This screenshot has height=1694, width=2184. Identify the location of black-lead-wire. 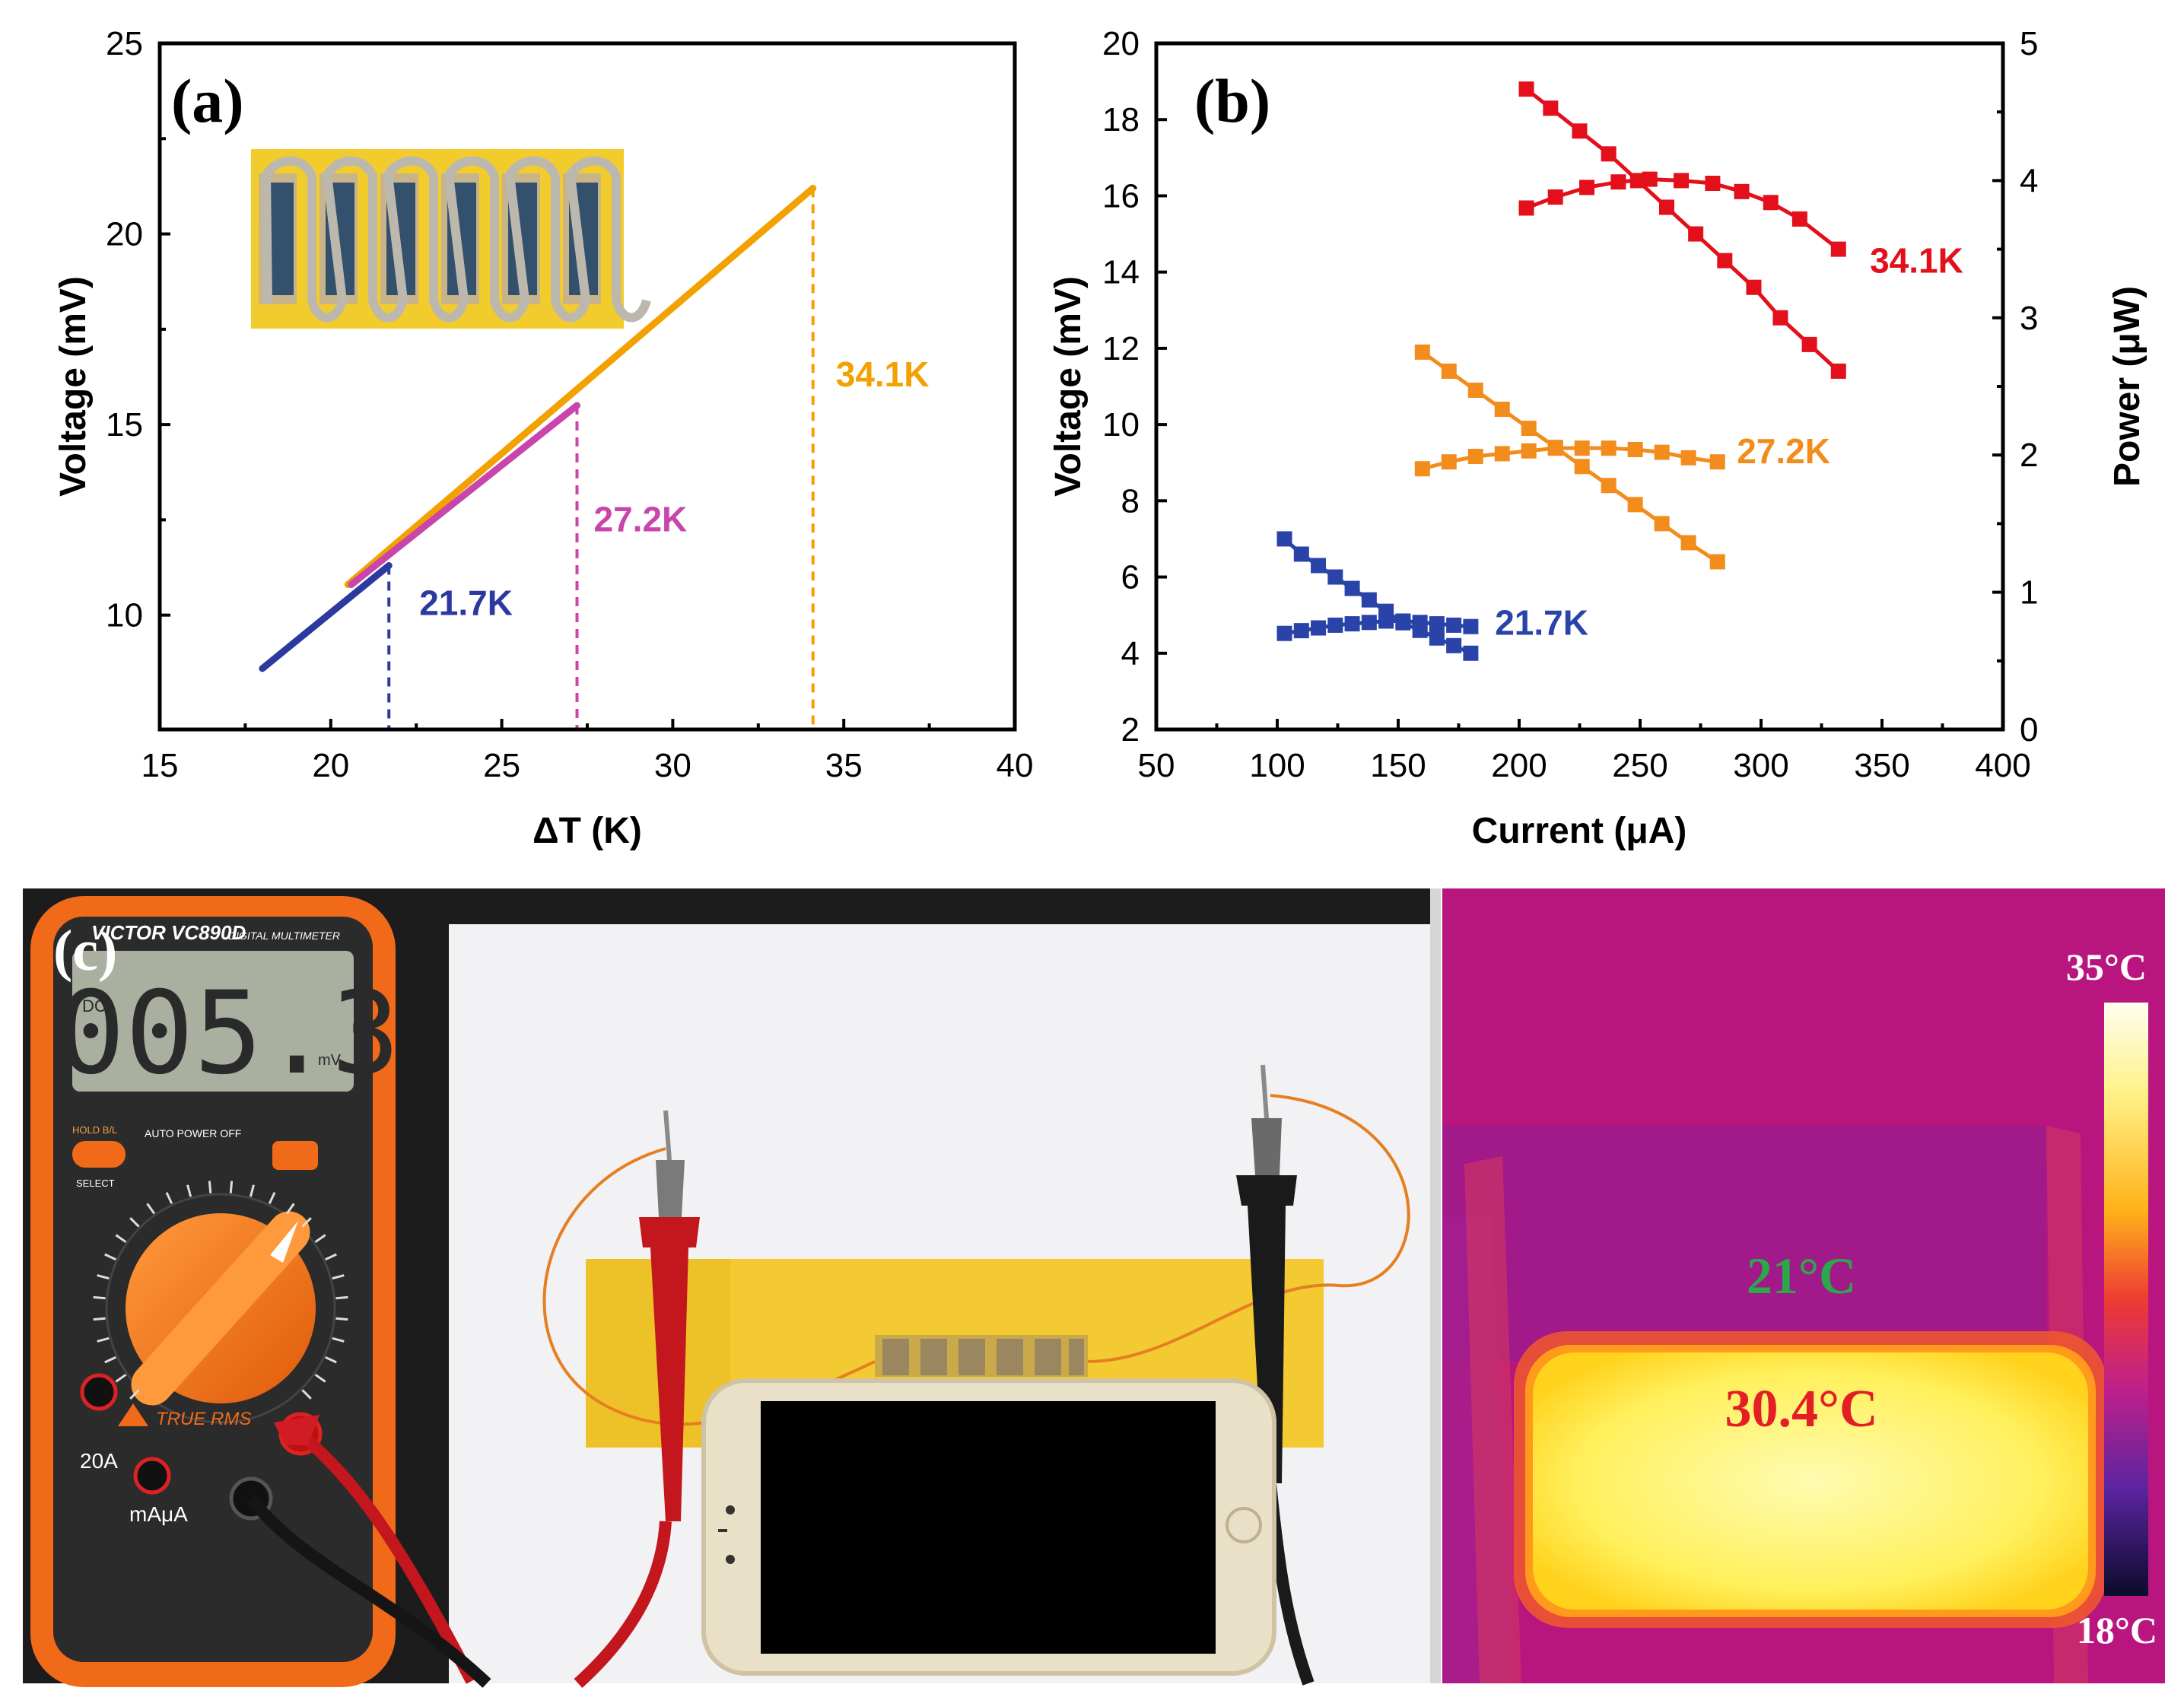
(368, 1591).